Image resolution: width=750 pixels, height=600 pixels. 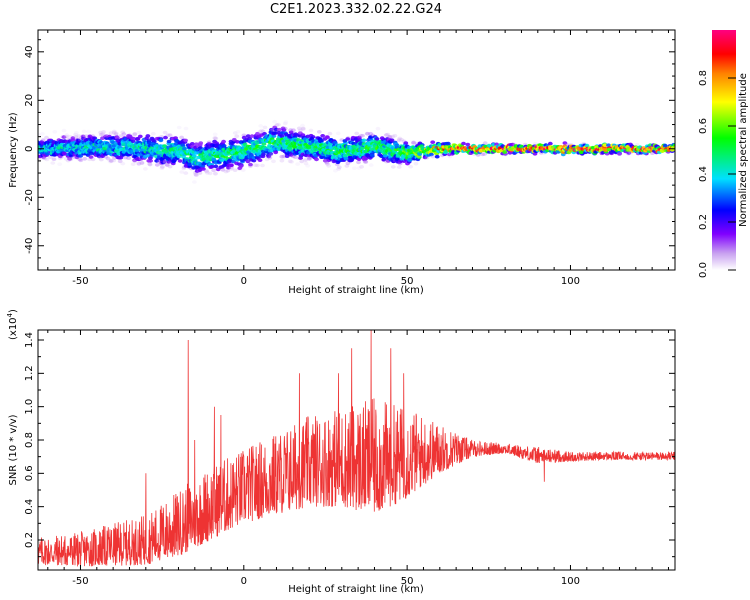 I want to click on snr-ytick-label: 0.4, so click(x=29, y=507).